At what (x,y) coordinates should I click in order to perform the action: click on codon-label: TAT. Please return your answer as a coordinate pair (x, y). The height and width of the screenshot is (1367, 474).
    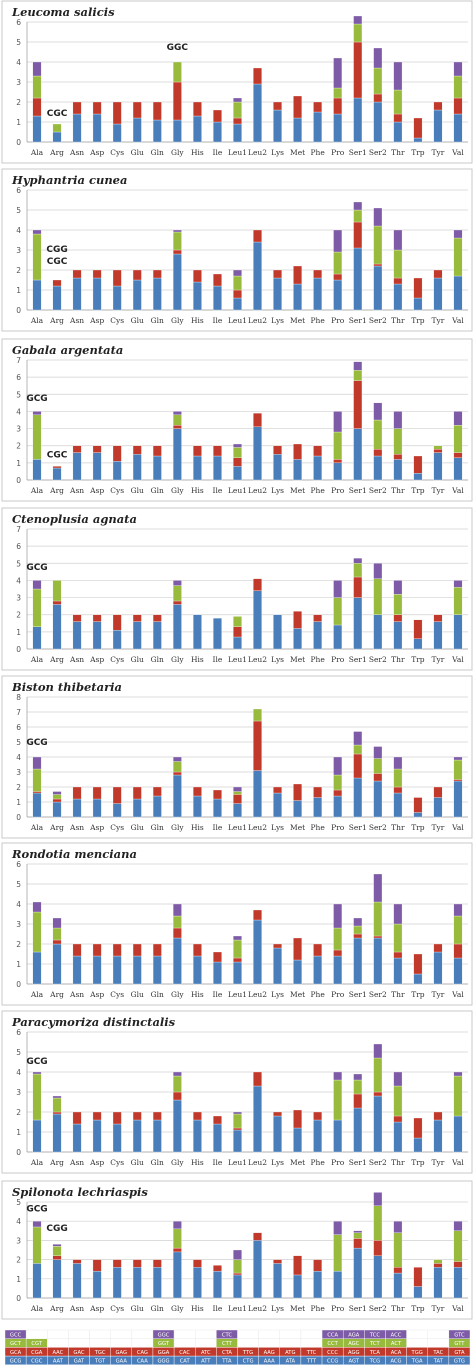
    Looking at the image, I should click on (438, 1362).